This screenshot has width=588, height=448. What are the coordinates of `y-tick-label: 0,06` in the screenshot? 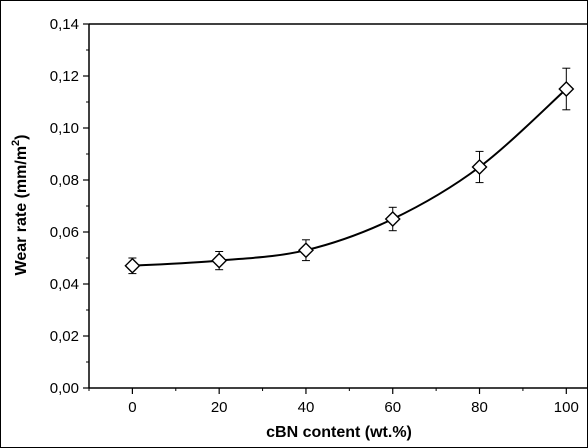 It's located at (64, 232).